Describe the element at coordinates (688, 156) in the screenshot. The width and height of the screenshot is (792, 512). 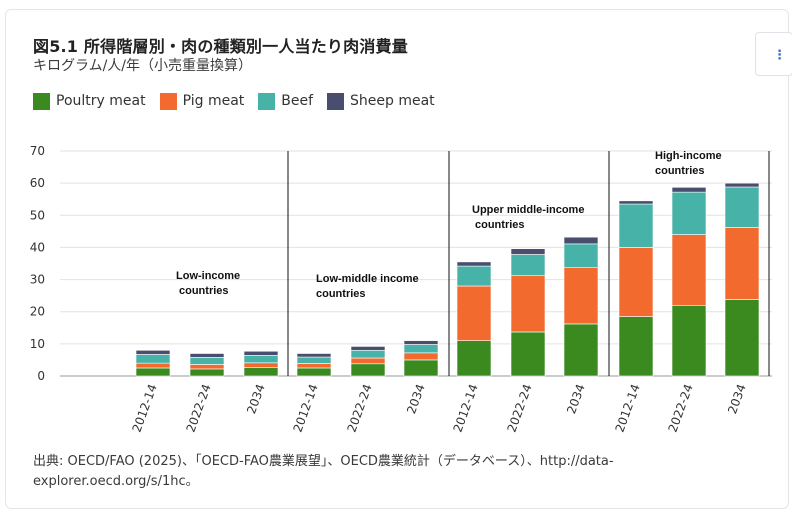
I see `group-annotation: High-income` at that location.